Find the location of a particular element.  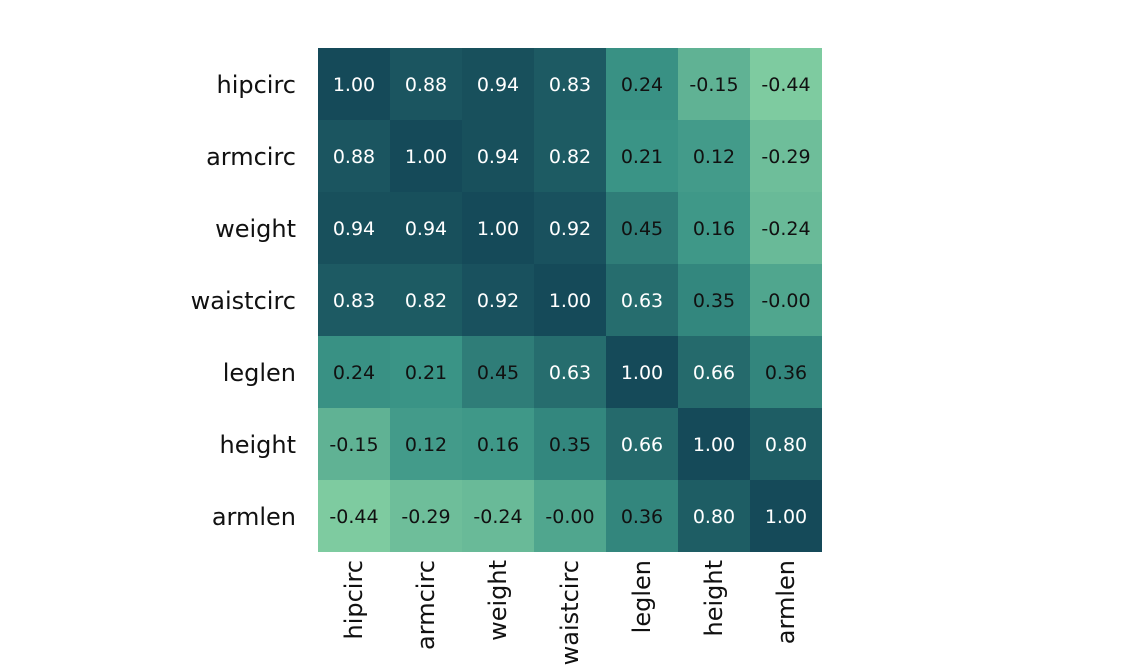

cell-value-label: 0.16 is located at coordinates (714, 229).